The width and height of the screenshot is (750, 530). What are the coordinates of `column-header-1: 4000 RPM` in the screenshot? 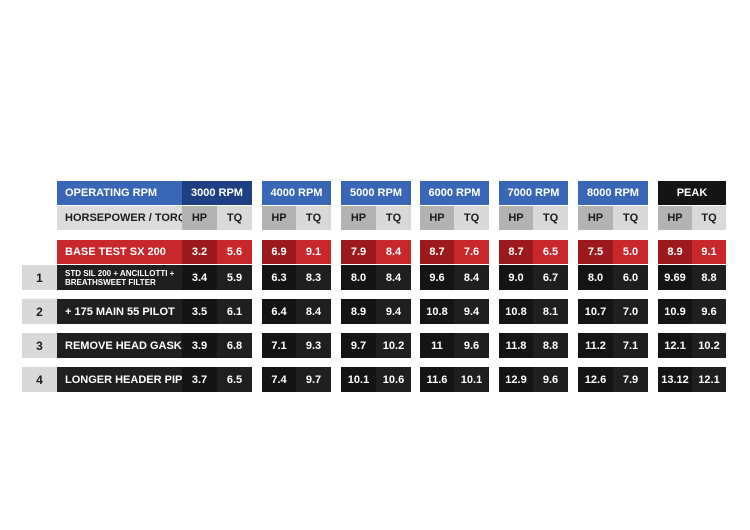 It's located at (296, 193).